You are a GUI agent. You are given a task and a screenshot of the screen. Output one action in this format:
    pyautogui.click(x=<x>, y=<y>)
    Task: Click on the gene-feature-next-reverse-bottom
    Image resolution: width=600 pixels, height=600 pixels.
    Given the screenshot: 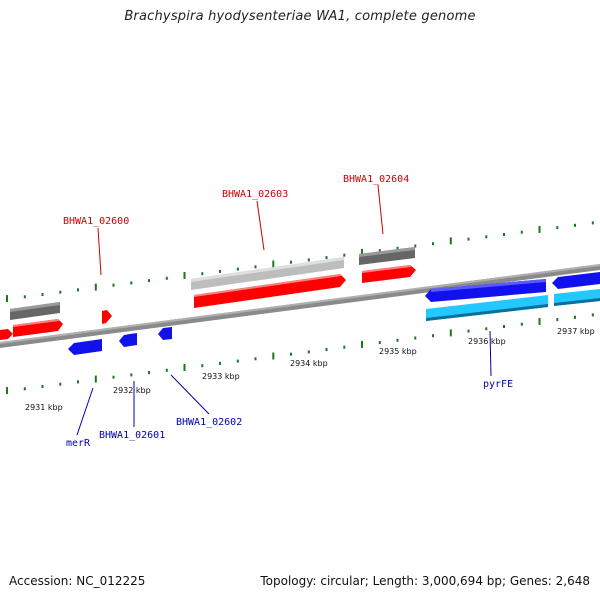 What is the action you would take?
    pyautogui.click(x=577, y=302)
    